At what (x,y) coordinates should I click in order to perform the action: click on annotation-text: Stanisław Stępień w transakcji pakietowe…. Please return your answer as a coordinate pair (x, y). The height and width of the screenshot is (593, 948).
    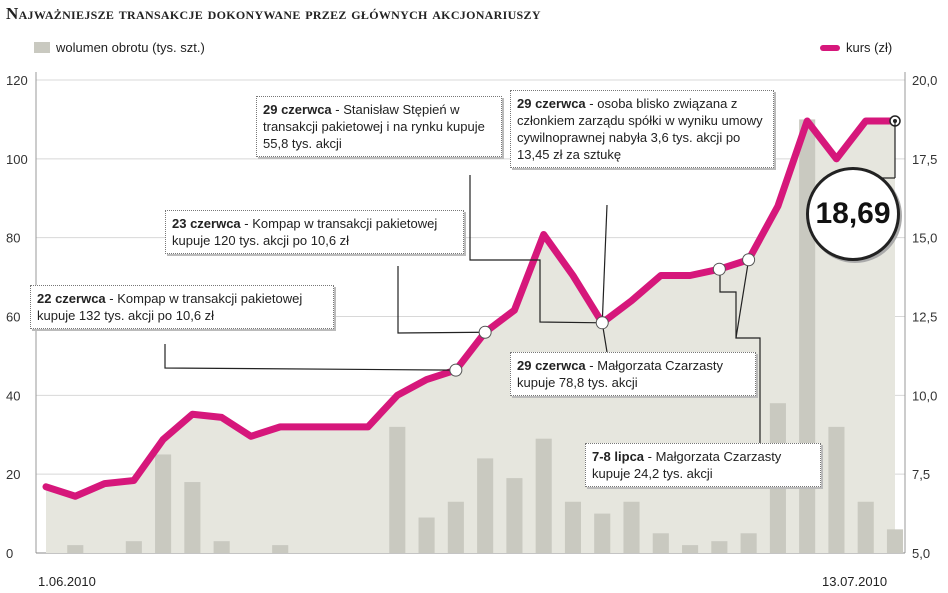
    Looking at the image, I should click on (374, 126).